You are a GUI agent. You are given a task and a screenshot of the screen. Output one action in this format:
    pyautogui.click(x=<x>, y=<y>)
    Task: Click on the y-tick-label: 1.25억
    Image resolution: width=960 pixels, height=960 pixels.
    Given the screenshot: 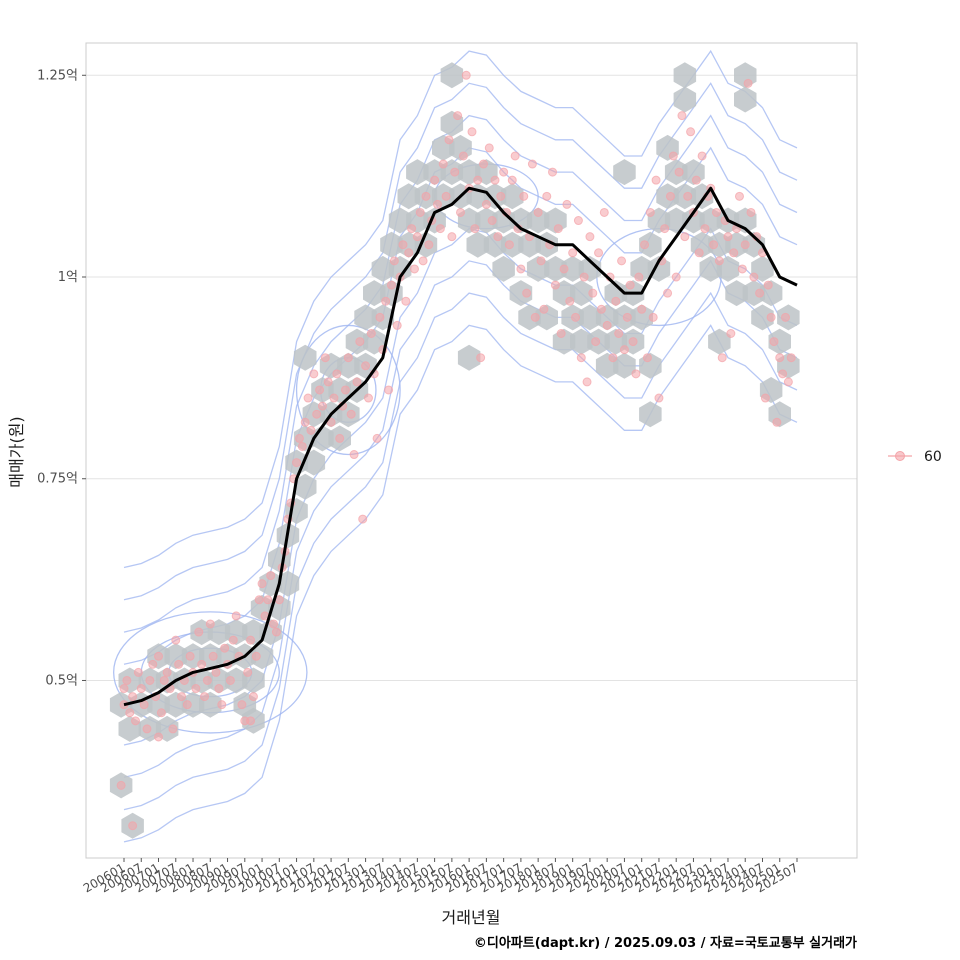 What is the action you would take?
    pyautogui.click(x=57, y=75)
    